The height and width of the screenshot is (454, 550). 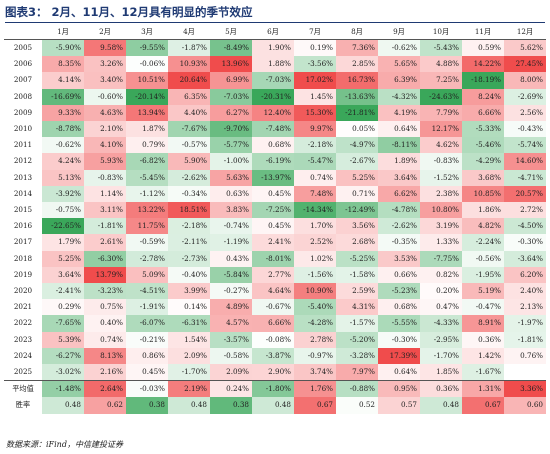 I want to click on table-cell: 1.90%, so click(x=273, y=48).